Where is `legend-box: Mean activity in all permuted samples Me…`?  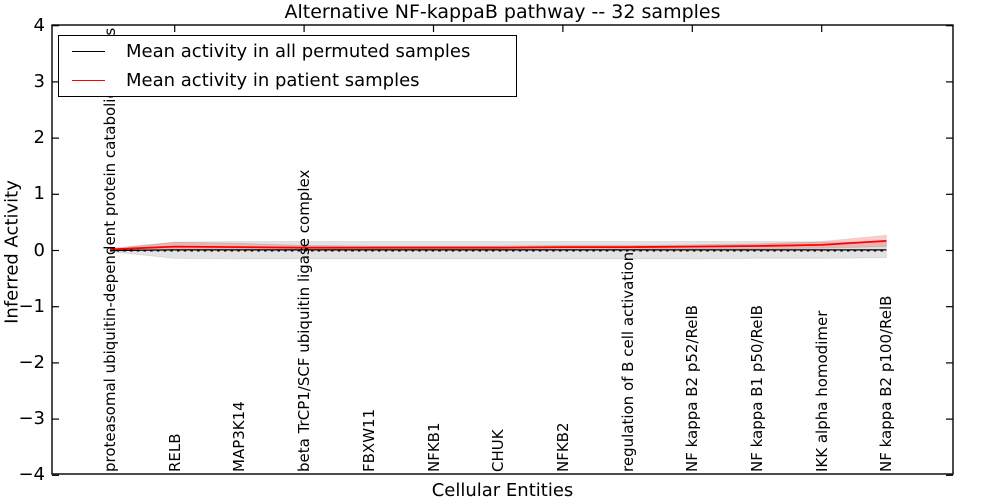
legend-box: Mean activity in all permuted samples Me… is located at coordinates (287, 66).